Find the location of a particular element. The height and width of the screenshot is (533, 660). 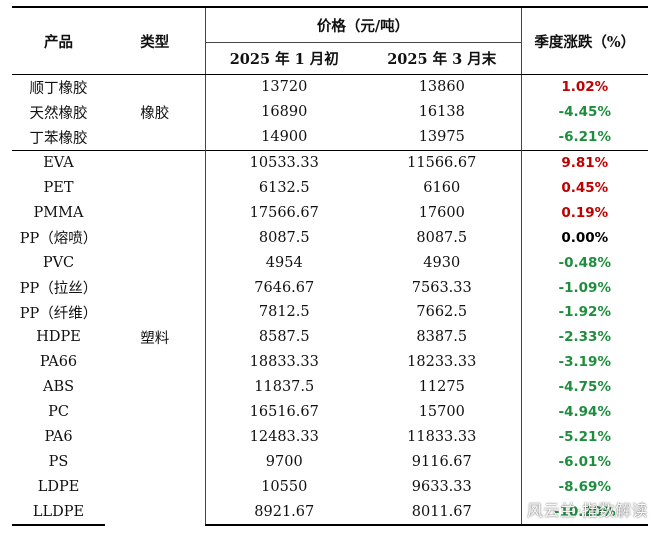

cell-start-price: 8587.5 is located at coordinates (283, 337).